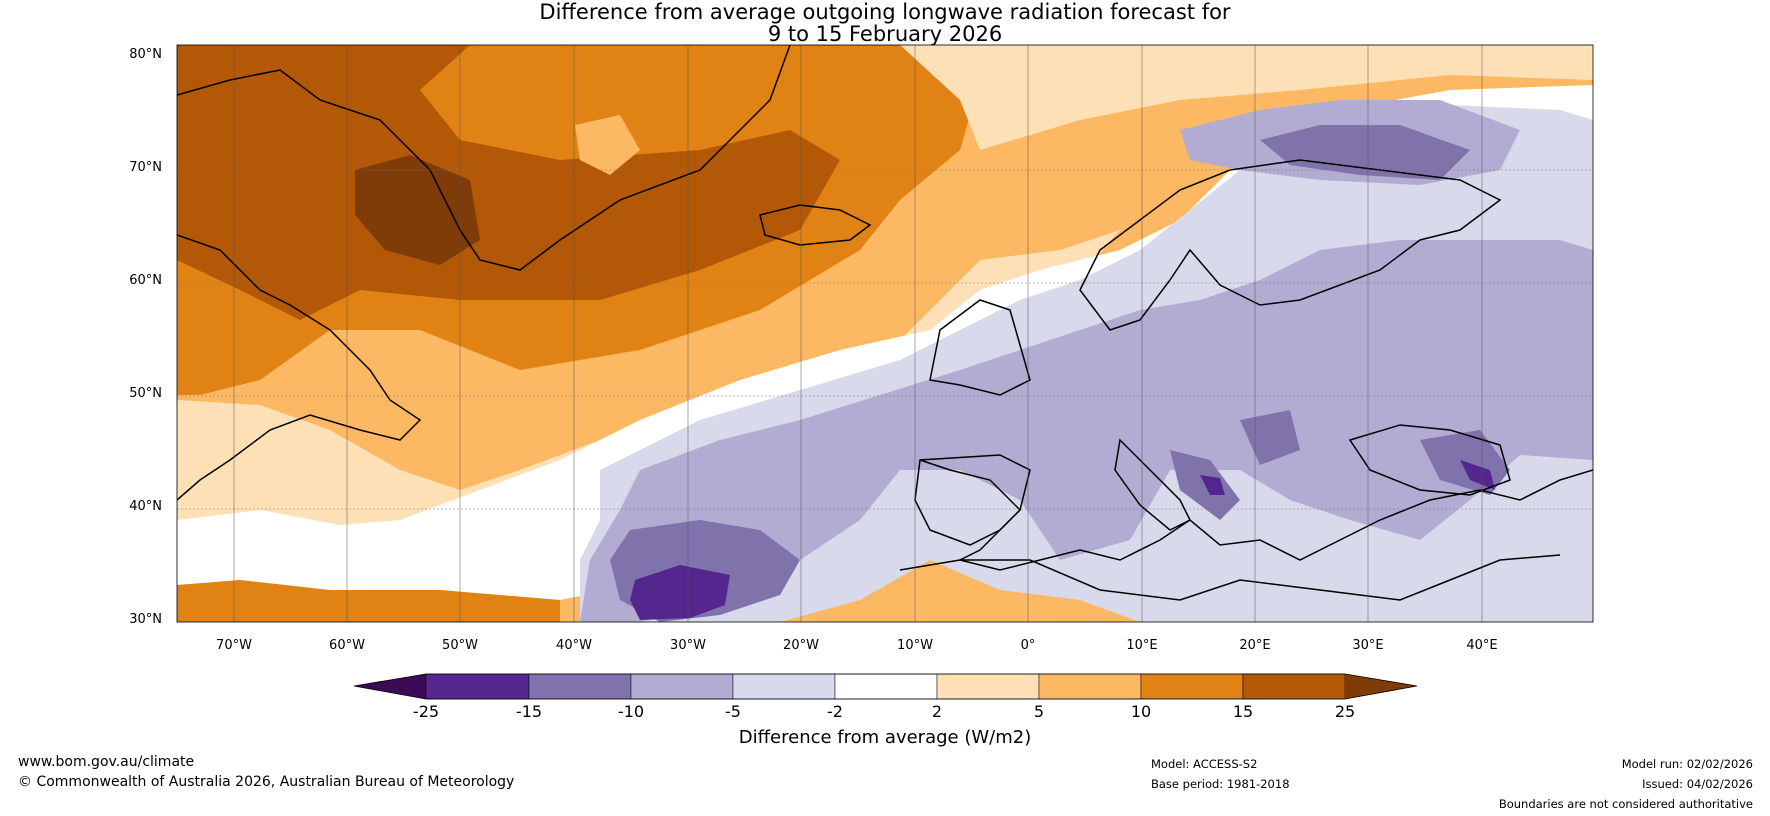 The width and height of the screenshot is (1770, 816). I want to click on coastline-blacksea, so click(1429, 460).